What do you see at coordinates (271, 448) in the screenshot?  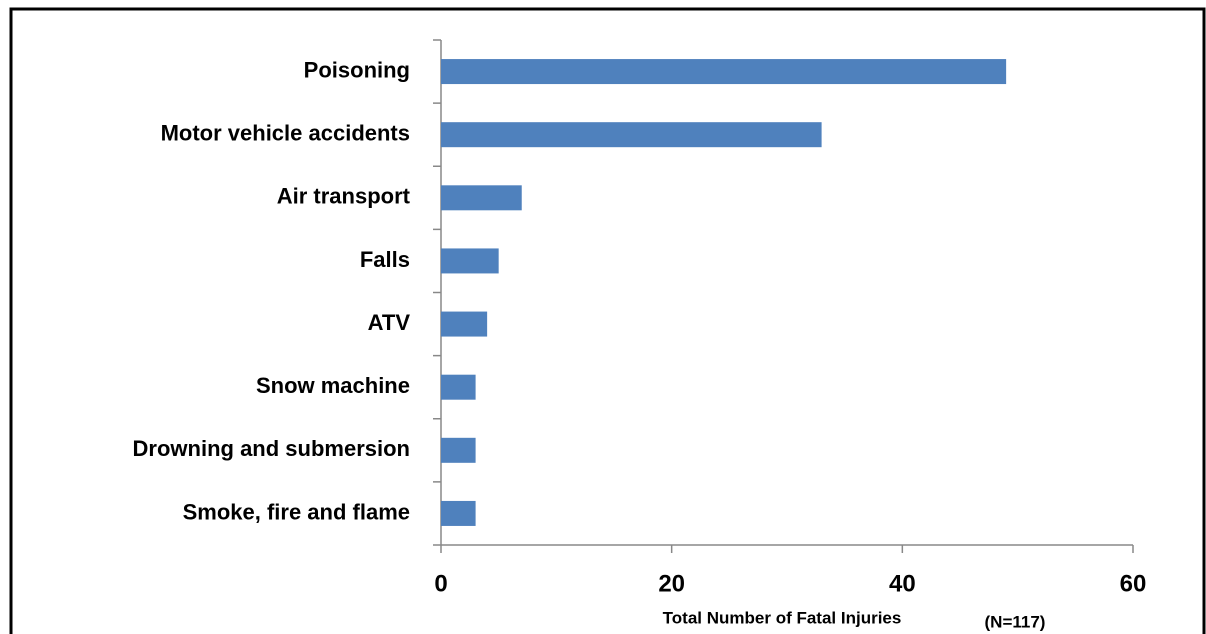 I see `y-tick-label: Drowning and submersion` at bounding box center [271, 448].